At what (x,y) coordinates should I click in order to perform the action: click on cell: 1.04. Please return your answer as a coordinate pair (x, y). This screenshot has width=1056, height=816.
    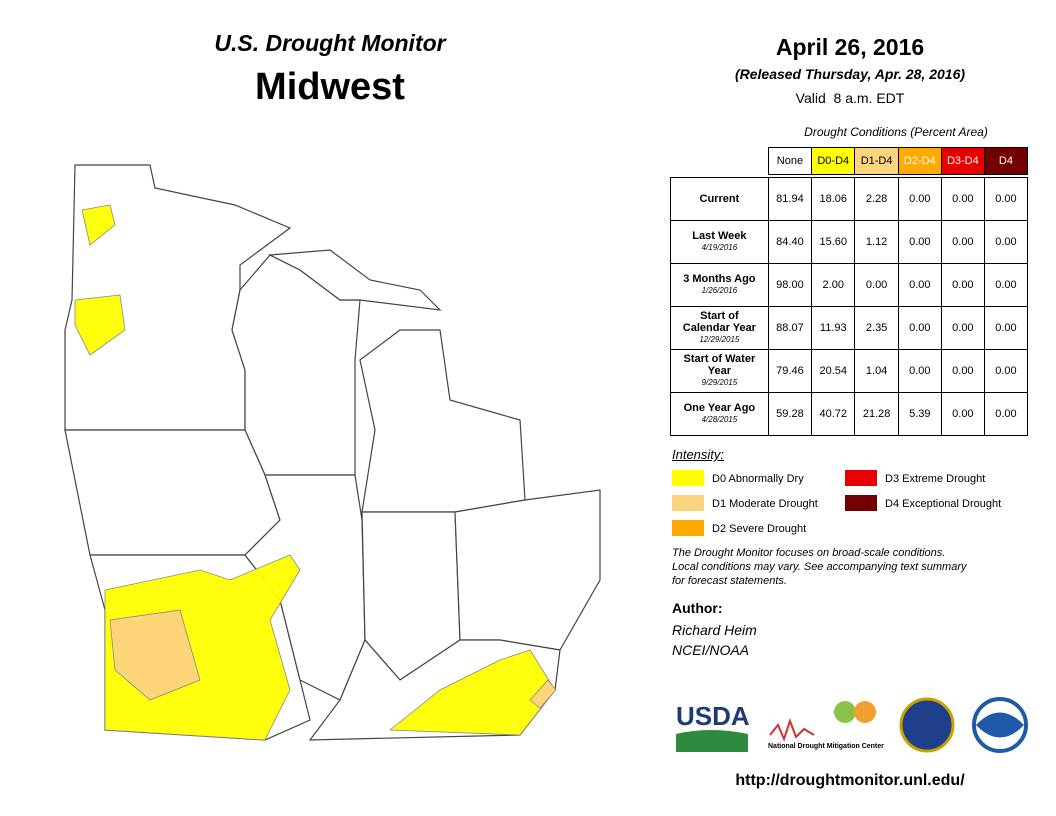
    Looking at the image, I should click on (876, 371).